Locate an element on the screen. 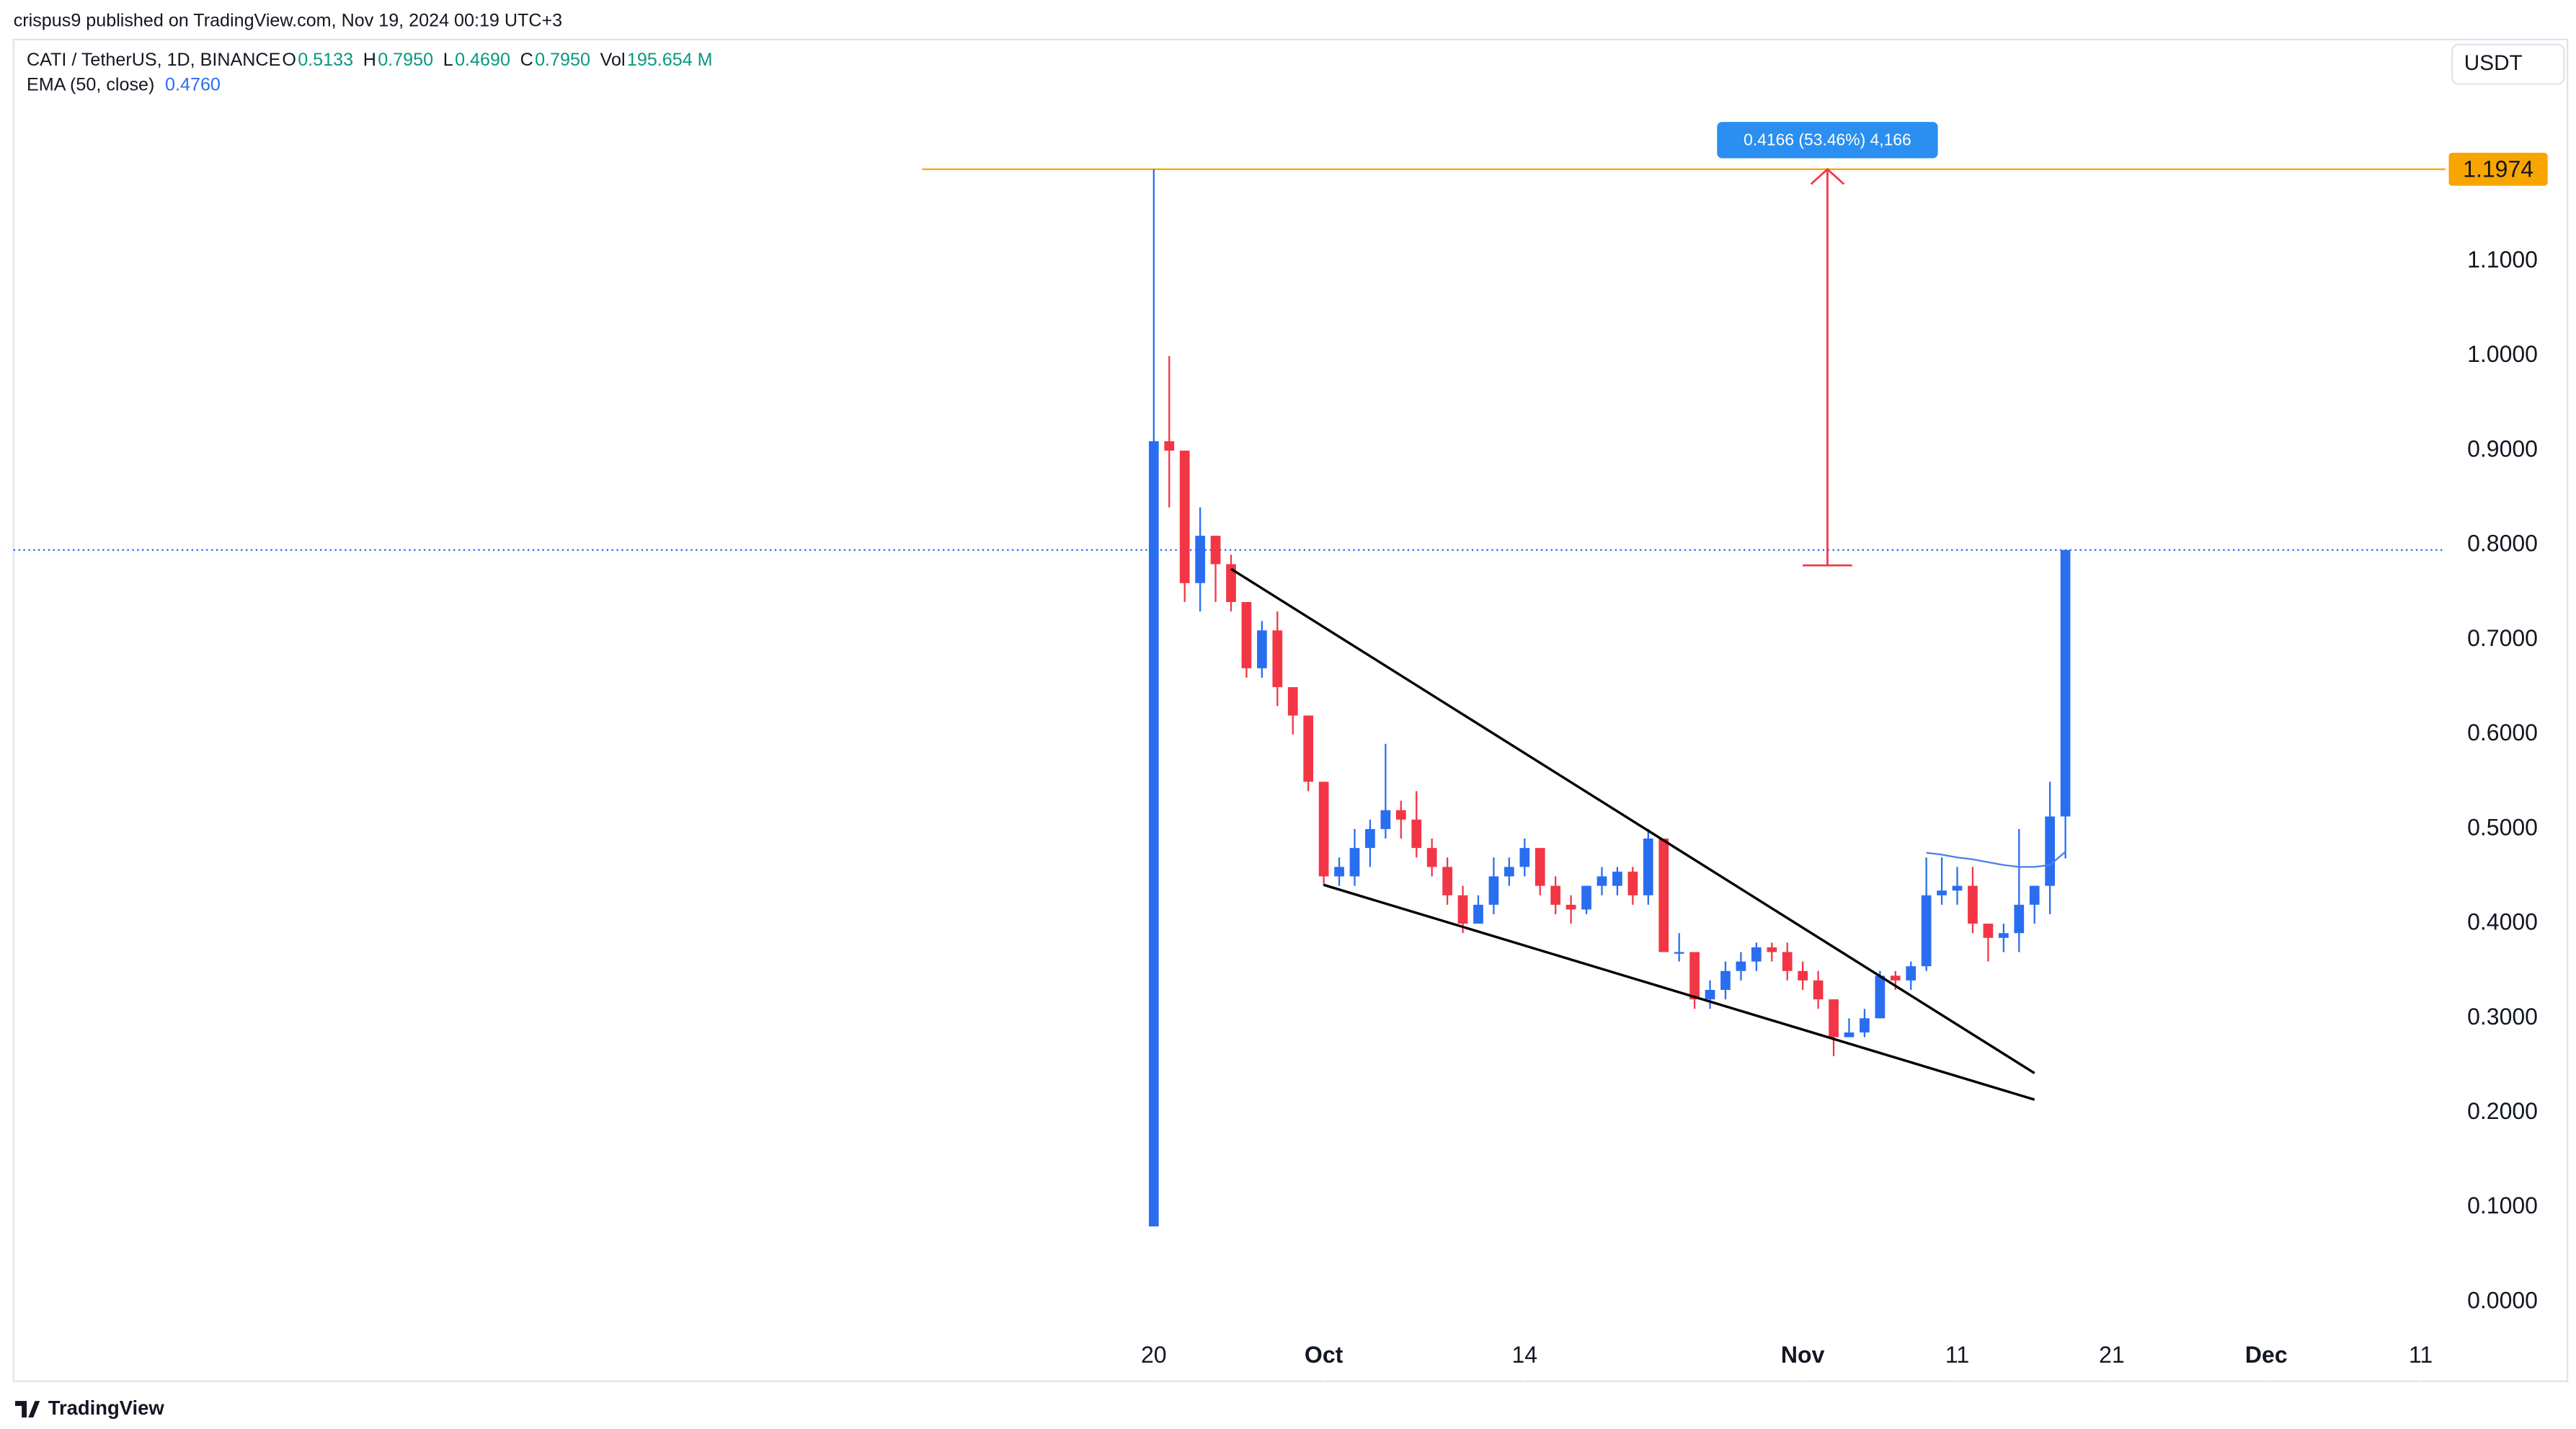 Image resolution: width=2576 pixels, height=1429 pixels. legend-value: 0.4690 is located at coordinates (483, 60).